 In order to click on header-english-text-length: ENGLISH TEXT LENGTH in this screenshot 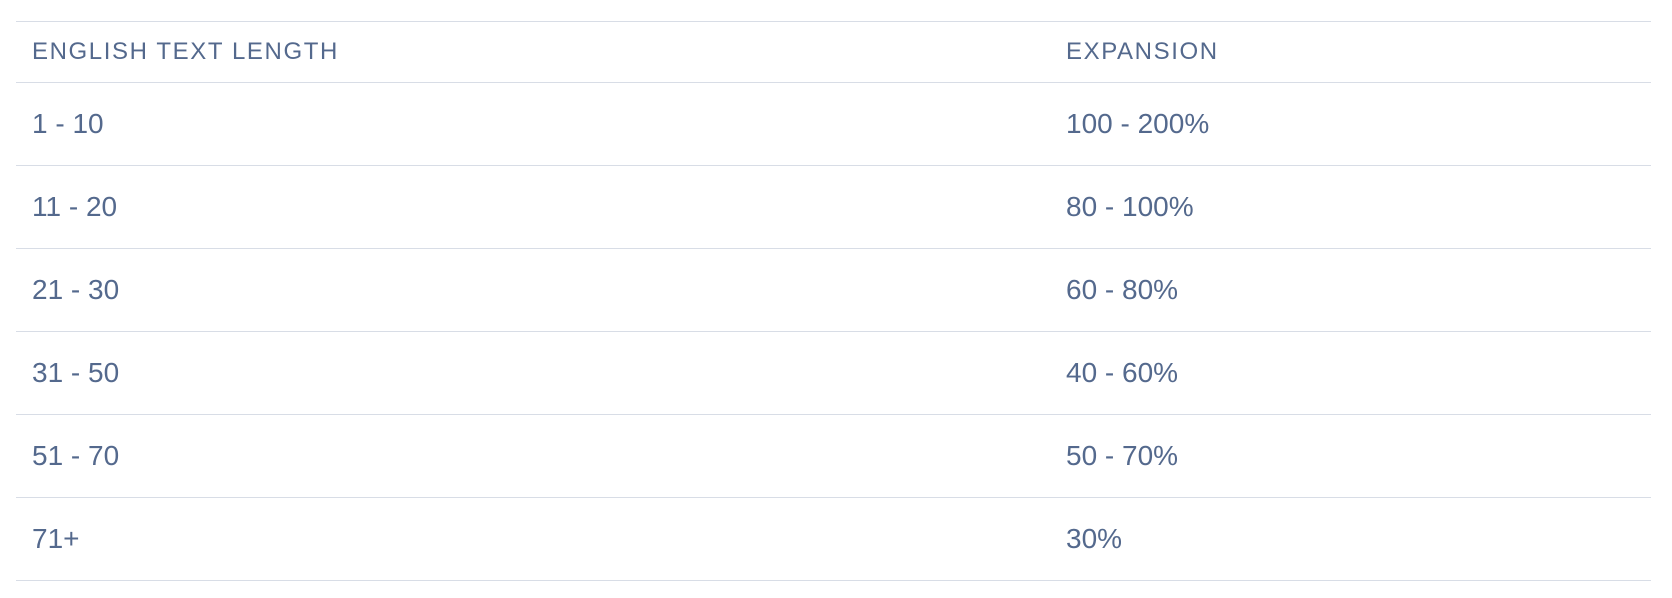, I will do `click(185, 51)`.